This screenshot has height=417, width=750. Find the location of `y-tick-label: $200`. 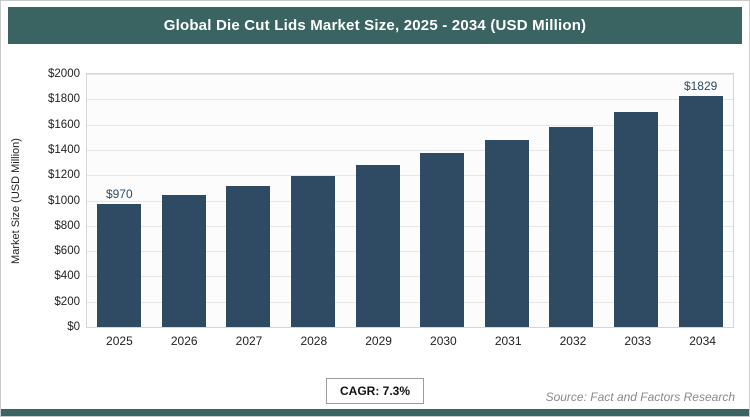

y-tick-label: $200 is located at coordinates (67, 301).